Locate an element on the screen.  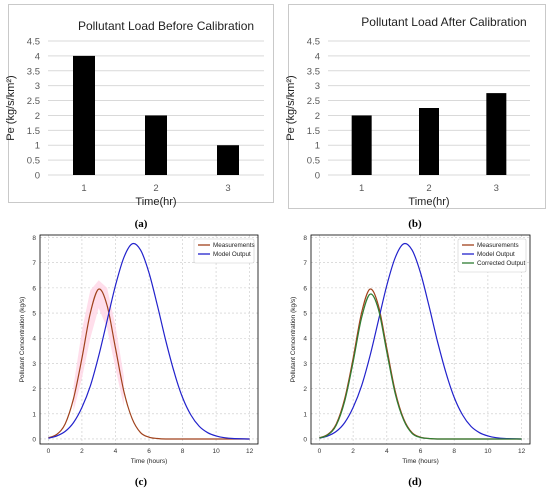
legend-box is located at coordinates (492, 255).